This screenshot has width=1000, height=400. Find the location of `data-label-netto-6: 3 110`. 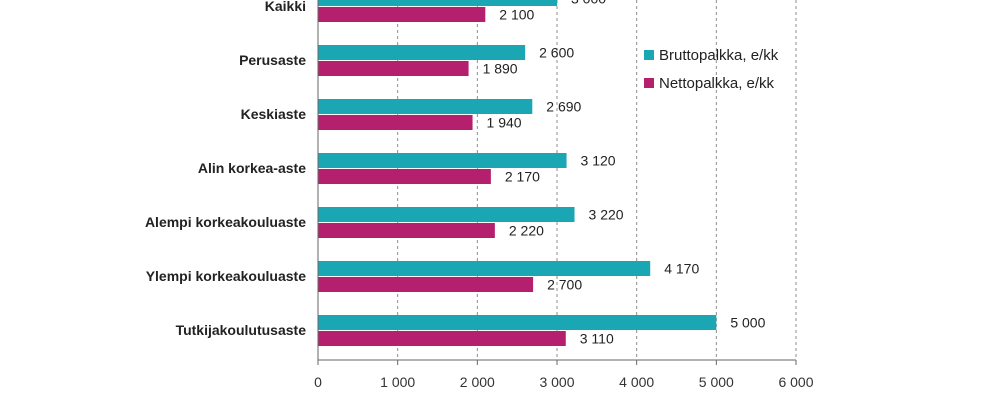

data-label-netto-6: 3 110 is located at coordinates (597, 339).